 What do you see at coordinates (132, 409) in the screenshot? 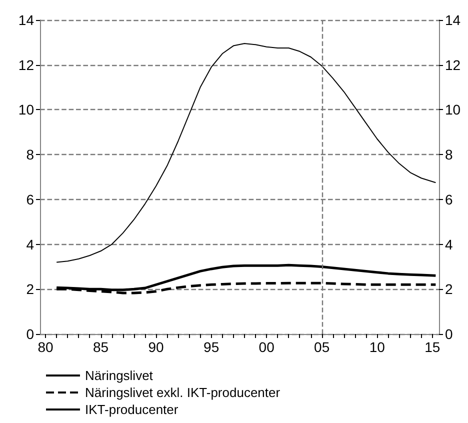
I see `legend-label: IKT-producenter` at bounding box center [132, 409].